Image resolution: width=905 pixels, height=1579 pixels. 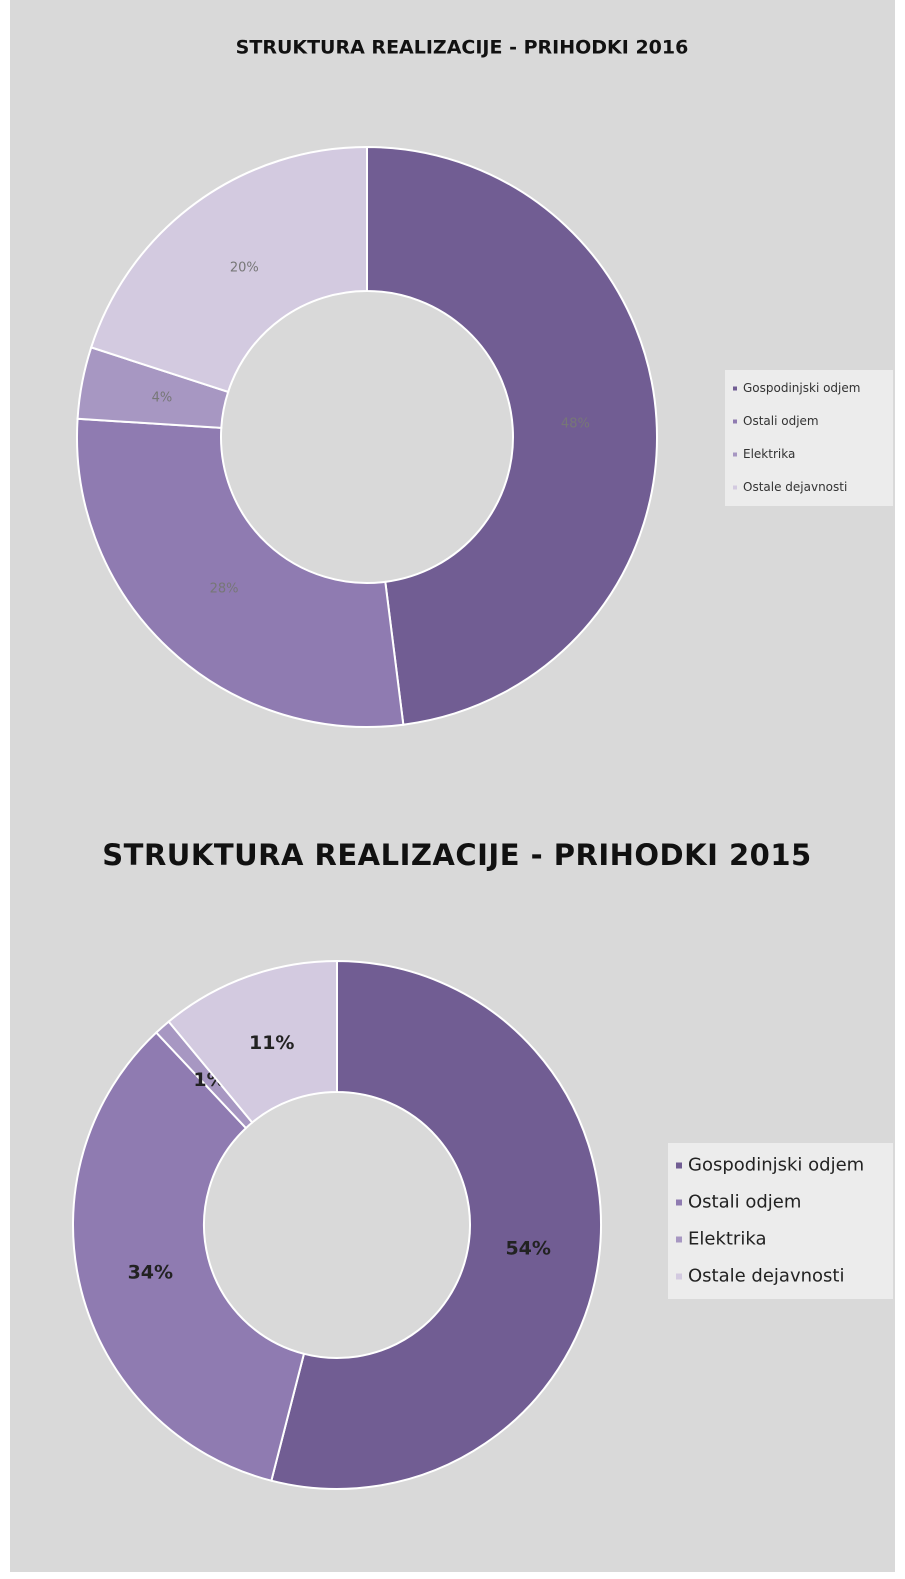 I want to click on data-label: 20%, so click(x=244, y=268).